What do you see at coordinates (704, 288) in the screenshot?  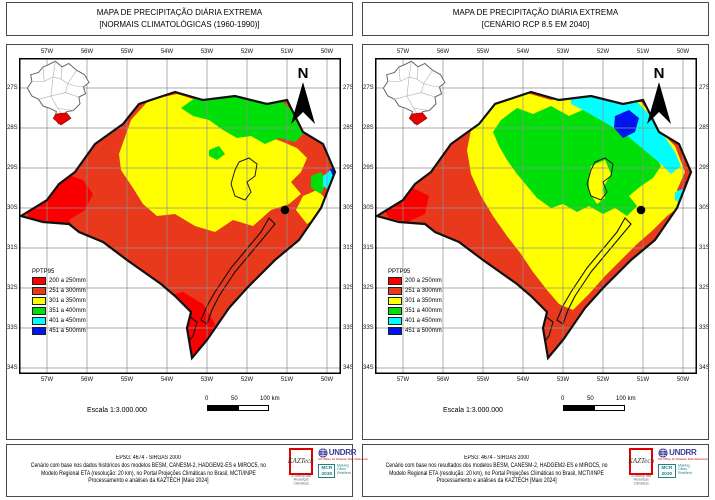 I see `axis-tick-label: 32S` at bounding box center [704, 288].